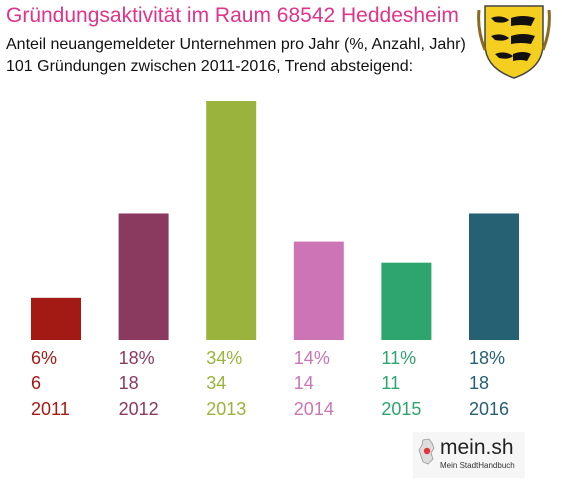 This screenshot has height=482, width=562. Describe the element at coordinates (216, 383) in the screenshot. I see `count-label-2013: 34` at that location.